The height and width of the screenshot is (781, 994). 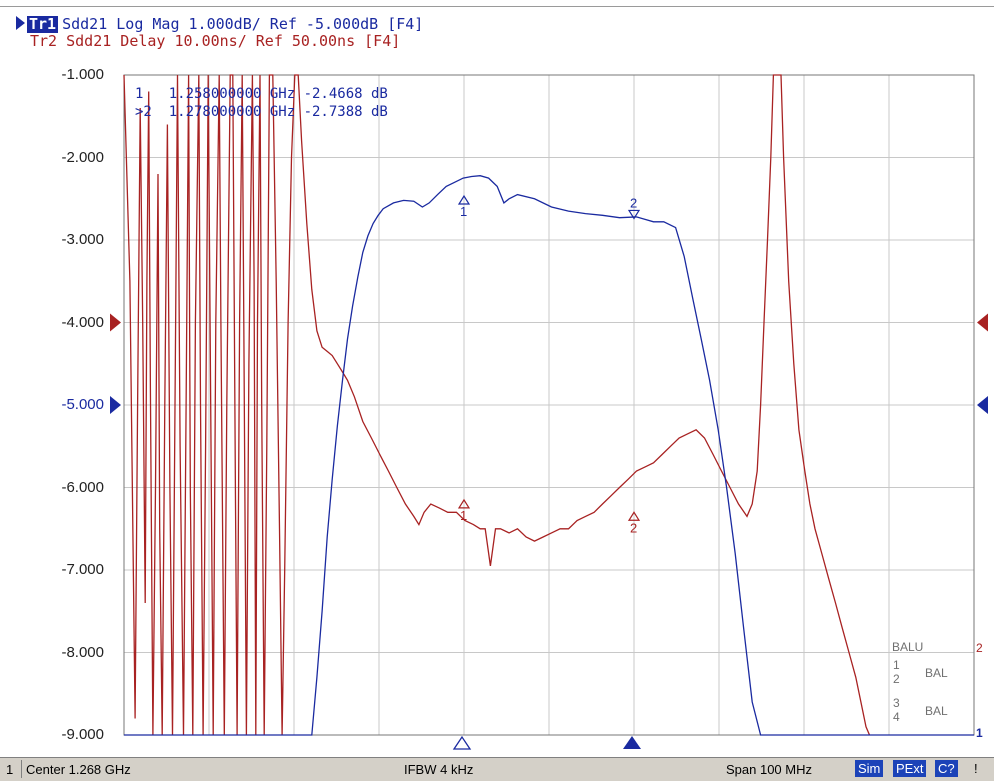 I want to click on y-tick-label: -2.000, so click(x=82, y=157).